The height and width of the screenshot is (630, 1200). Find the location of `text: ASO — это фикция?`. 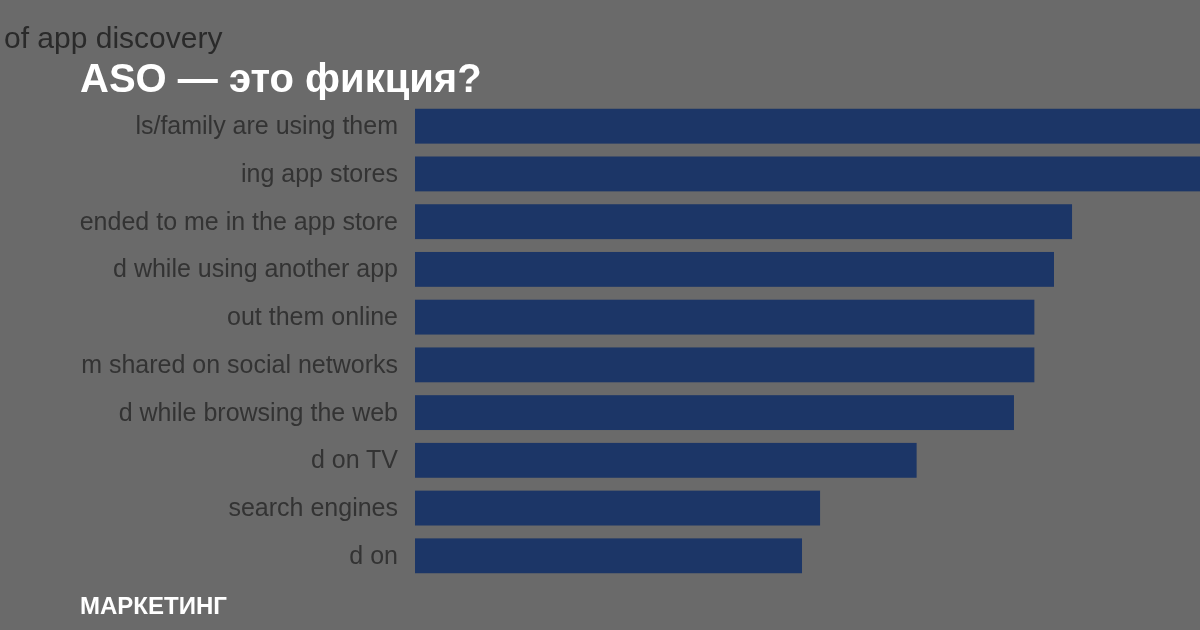

text: ASO — это фикция? is located at coordinates (281, 78).